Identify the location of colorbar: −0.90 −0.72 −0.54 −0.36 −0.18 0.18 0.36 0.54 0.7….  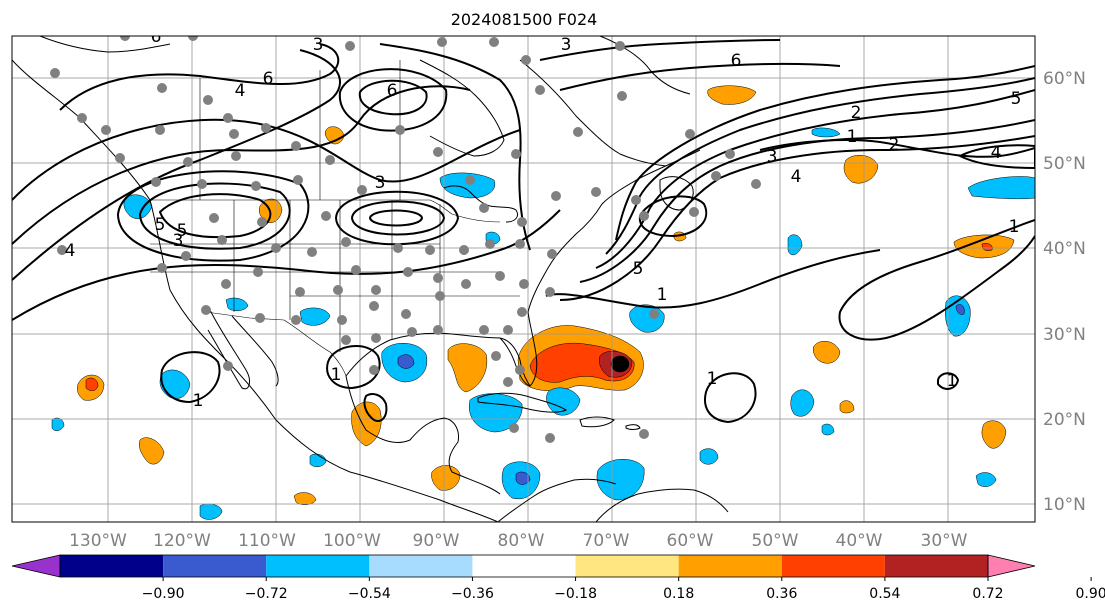
(558, 578).